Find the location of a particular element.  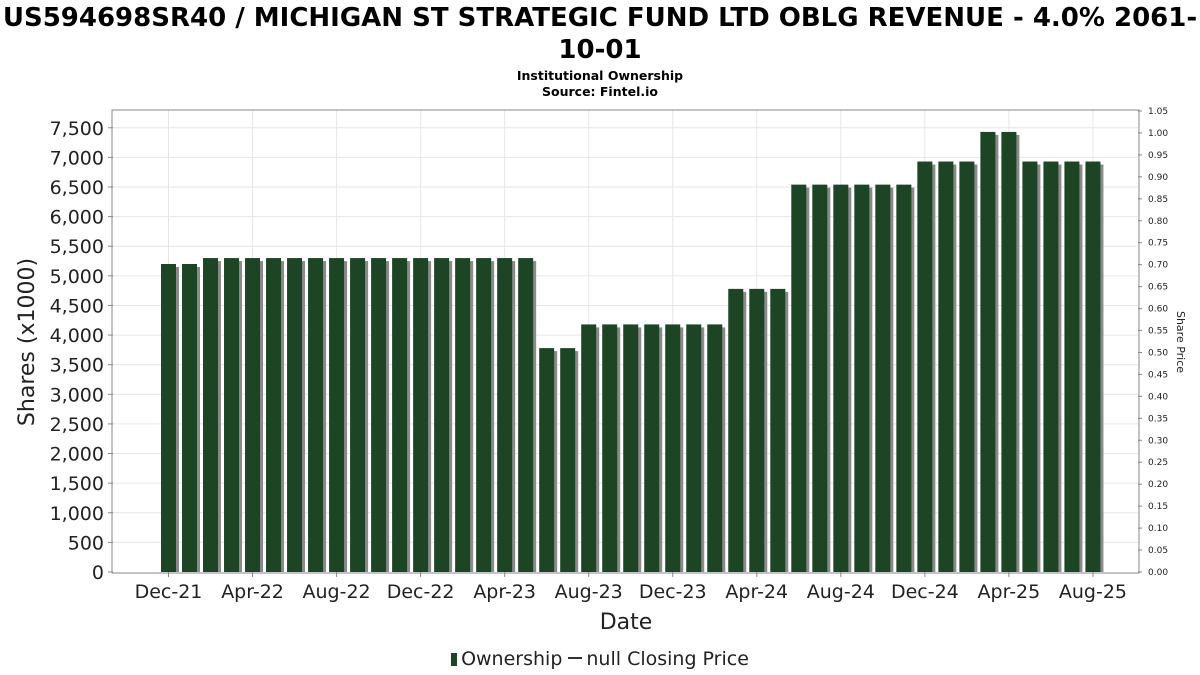

y2-tick-label: 1.05 is located at coordinates (1158, 112).